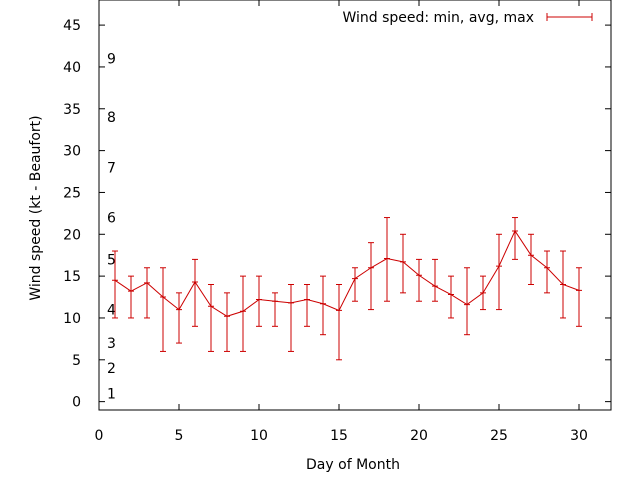 Image resolution: width=640 pixels, height=480 pixels. I want to click on beaufort-label: 6, so click(111, 219).